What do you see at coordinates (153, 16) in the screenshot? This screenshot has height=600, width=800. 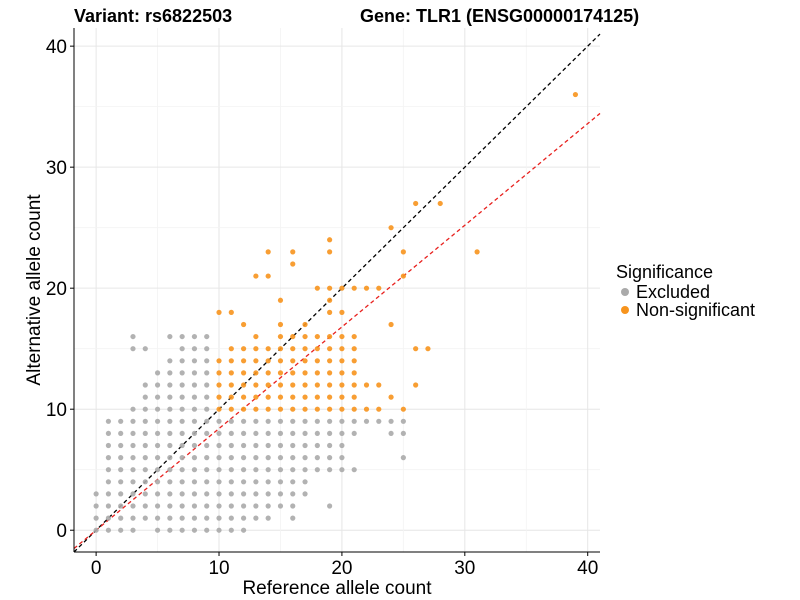 I see `chart-title-variant: Variant: rs6822503` at bounding box center [153, 16].